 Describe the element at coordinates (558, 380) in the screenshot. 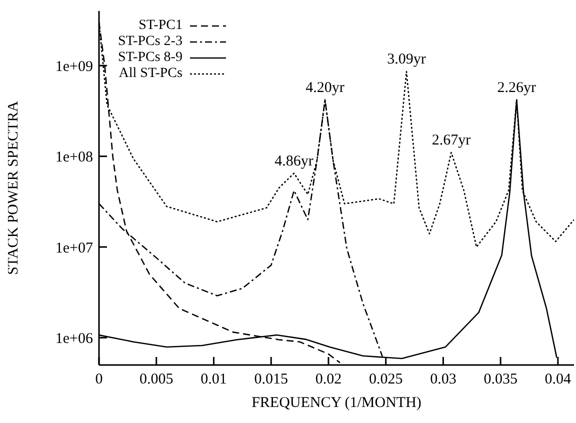

I see `x-tick-label: 0.04` at that location.